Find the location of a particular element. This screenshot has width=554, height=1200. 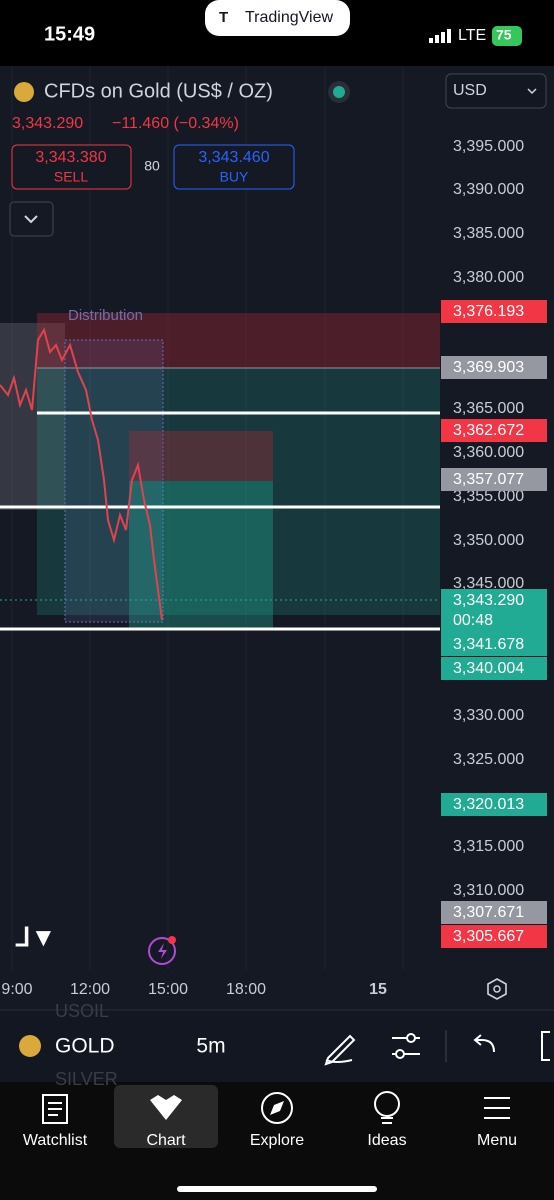

toolbar-symbol: GOLD is located at coordinates (85, 1046).